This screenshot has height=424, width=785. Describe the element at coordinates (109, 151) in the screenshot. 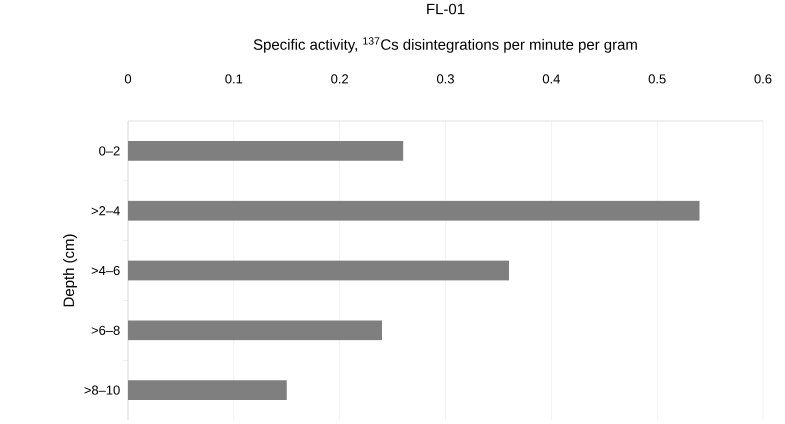

I see `y-tick-label: 0–2` at that location.